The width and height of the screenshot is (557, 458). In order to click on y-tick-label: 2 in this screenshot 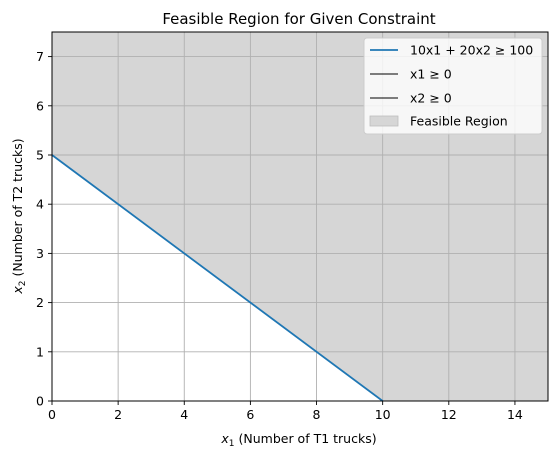, I will do `click(40, 302)`.